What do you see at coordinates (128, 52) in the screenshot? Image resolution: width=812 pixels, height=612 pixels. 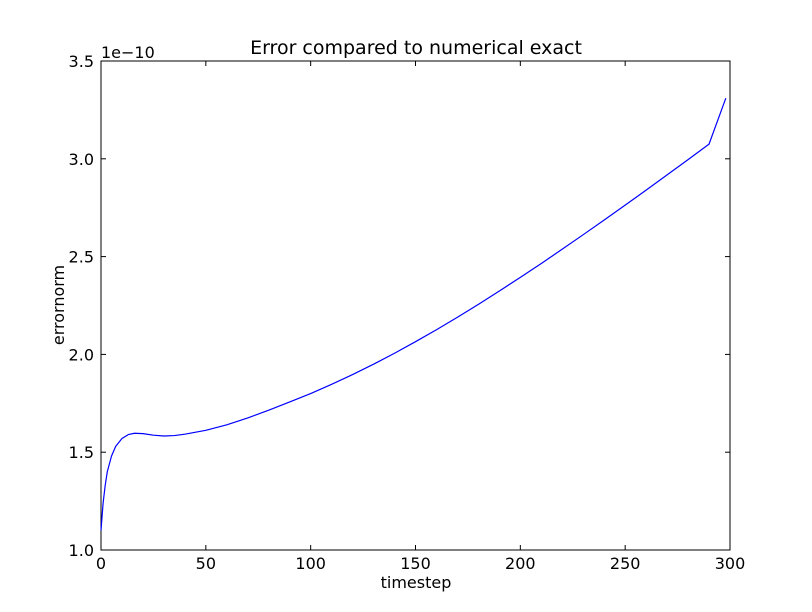 I see `y-offset-label: 1e−10` at bounding box center [128, 52].